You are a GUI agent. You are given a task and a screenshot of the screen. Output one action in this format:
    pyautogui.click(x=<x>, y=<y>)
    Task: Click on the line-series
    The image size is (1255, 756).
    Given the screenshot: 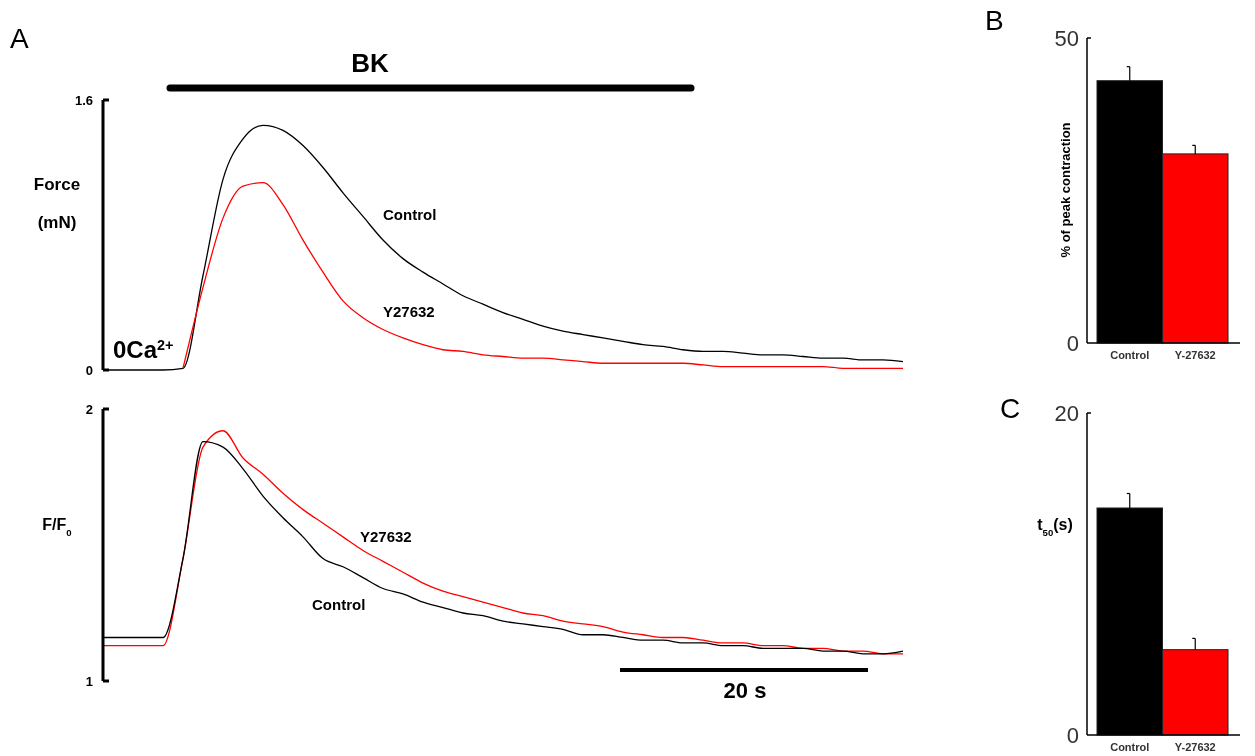 What is the action you would take?
    pyautogui.click(x=543, y=275)
    